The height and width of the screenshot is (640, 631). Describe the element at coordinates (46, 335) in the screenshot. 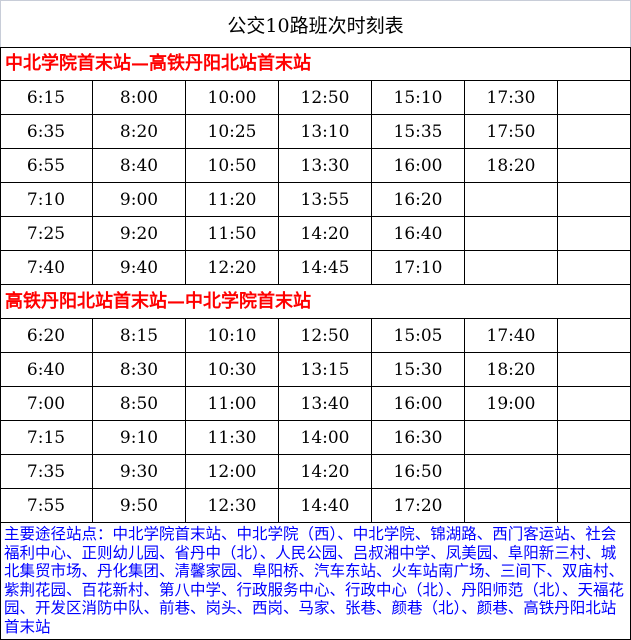

I see `departure-time-cell: 6:20` at that location.